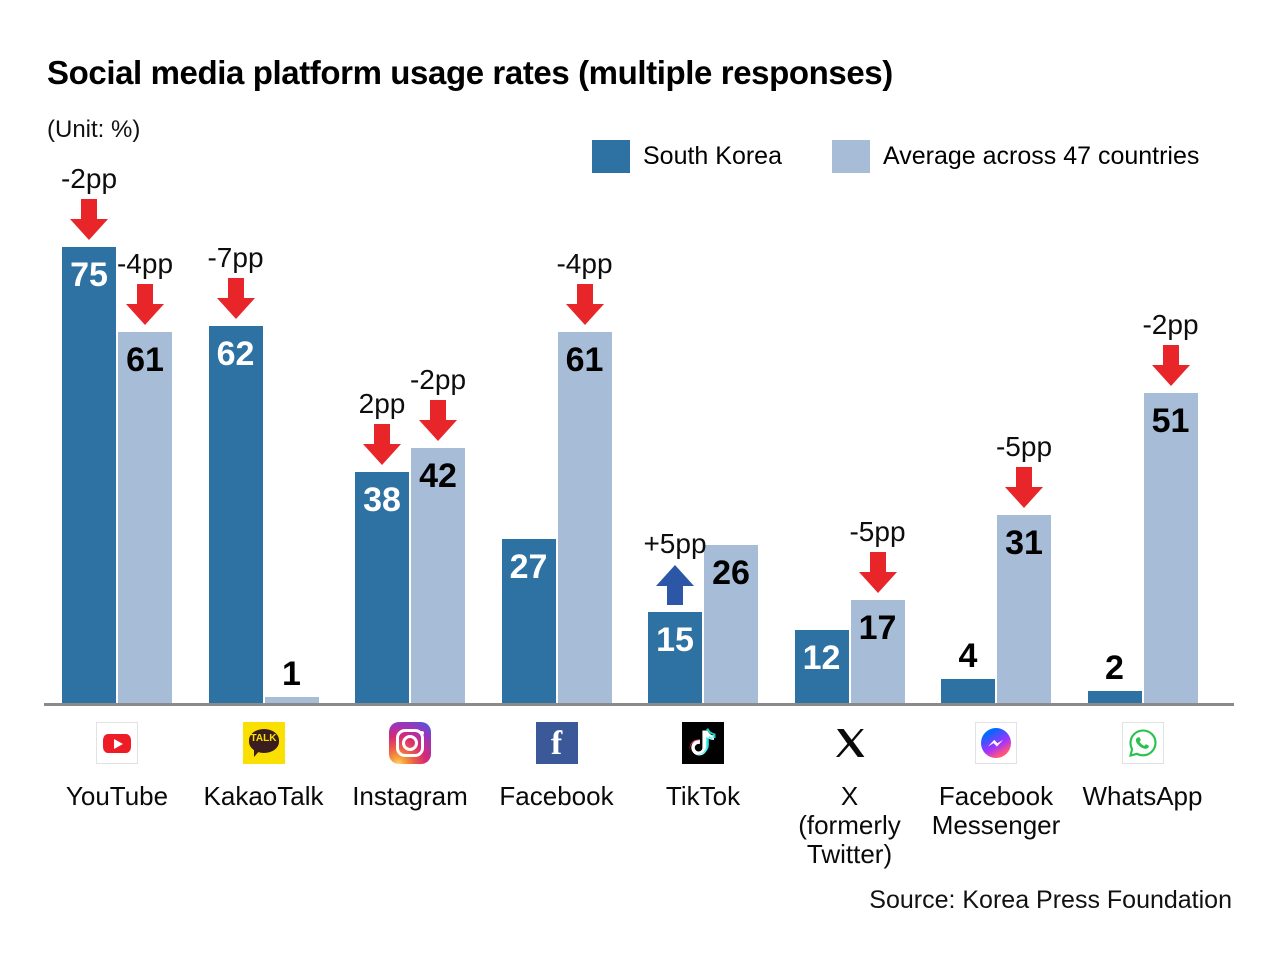 Image resolution: width=1280 pixels, height=954 pixels. I want to click on category-label-whatsapp: WhatsApp, so click(1143, 796).